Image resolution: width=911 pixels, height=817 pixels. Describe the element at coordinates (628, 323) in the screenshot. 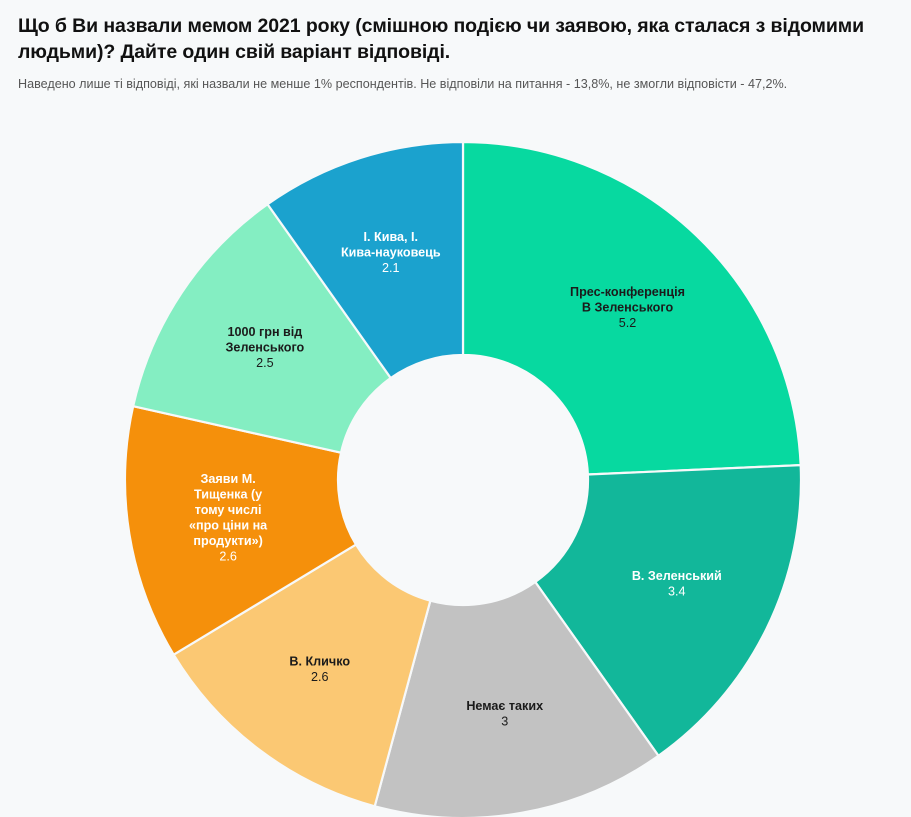

I see `slice-label-value: 5.2` at that location.